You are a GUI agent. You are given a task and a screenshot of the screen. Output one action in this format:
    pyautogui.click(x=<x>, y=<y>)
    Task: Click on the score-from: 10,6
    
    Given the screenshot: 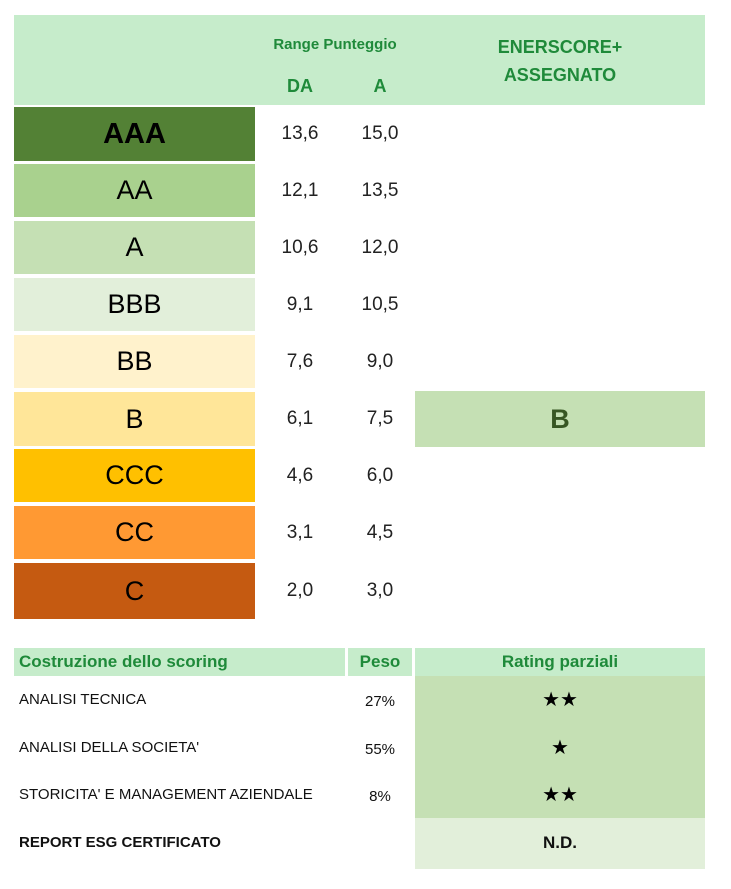 What is the action you would take?
    pyautogui.click(x=300, y=247)
    